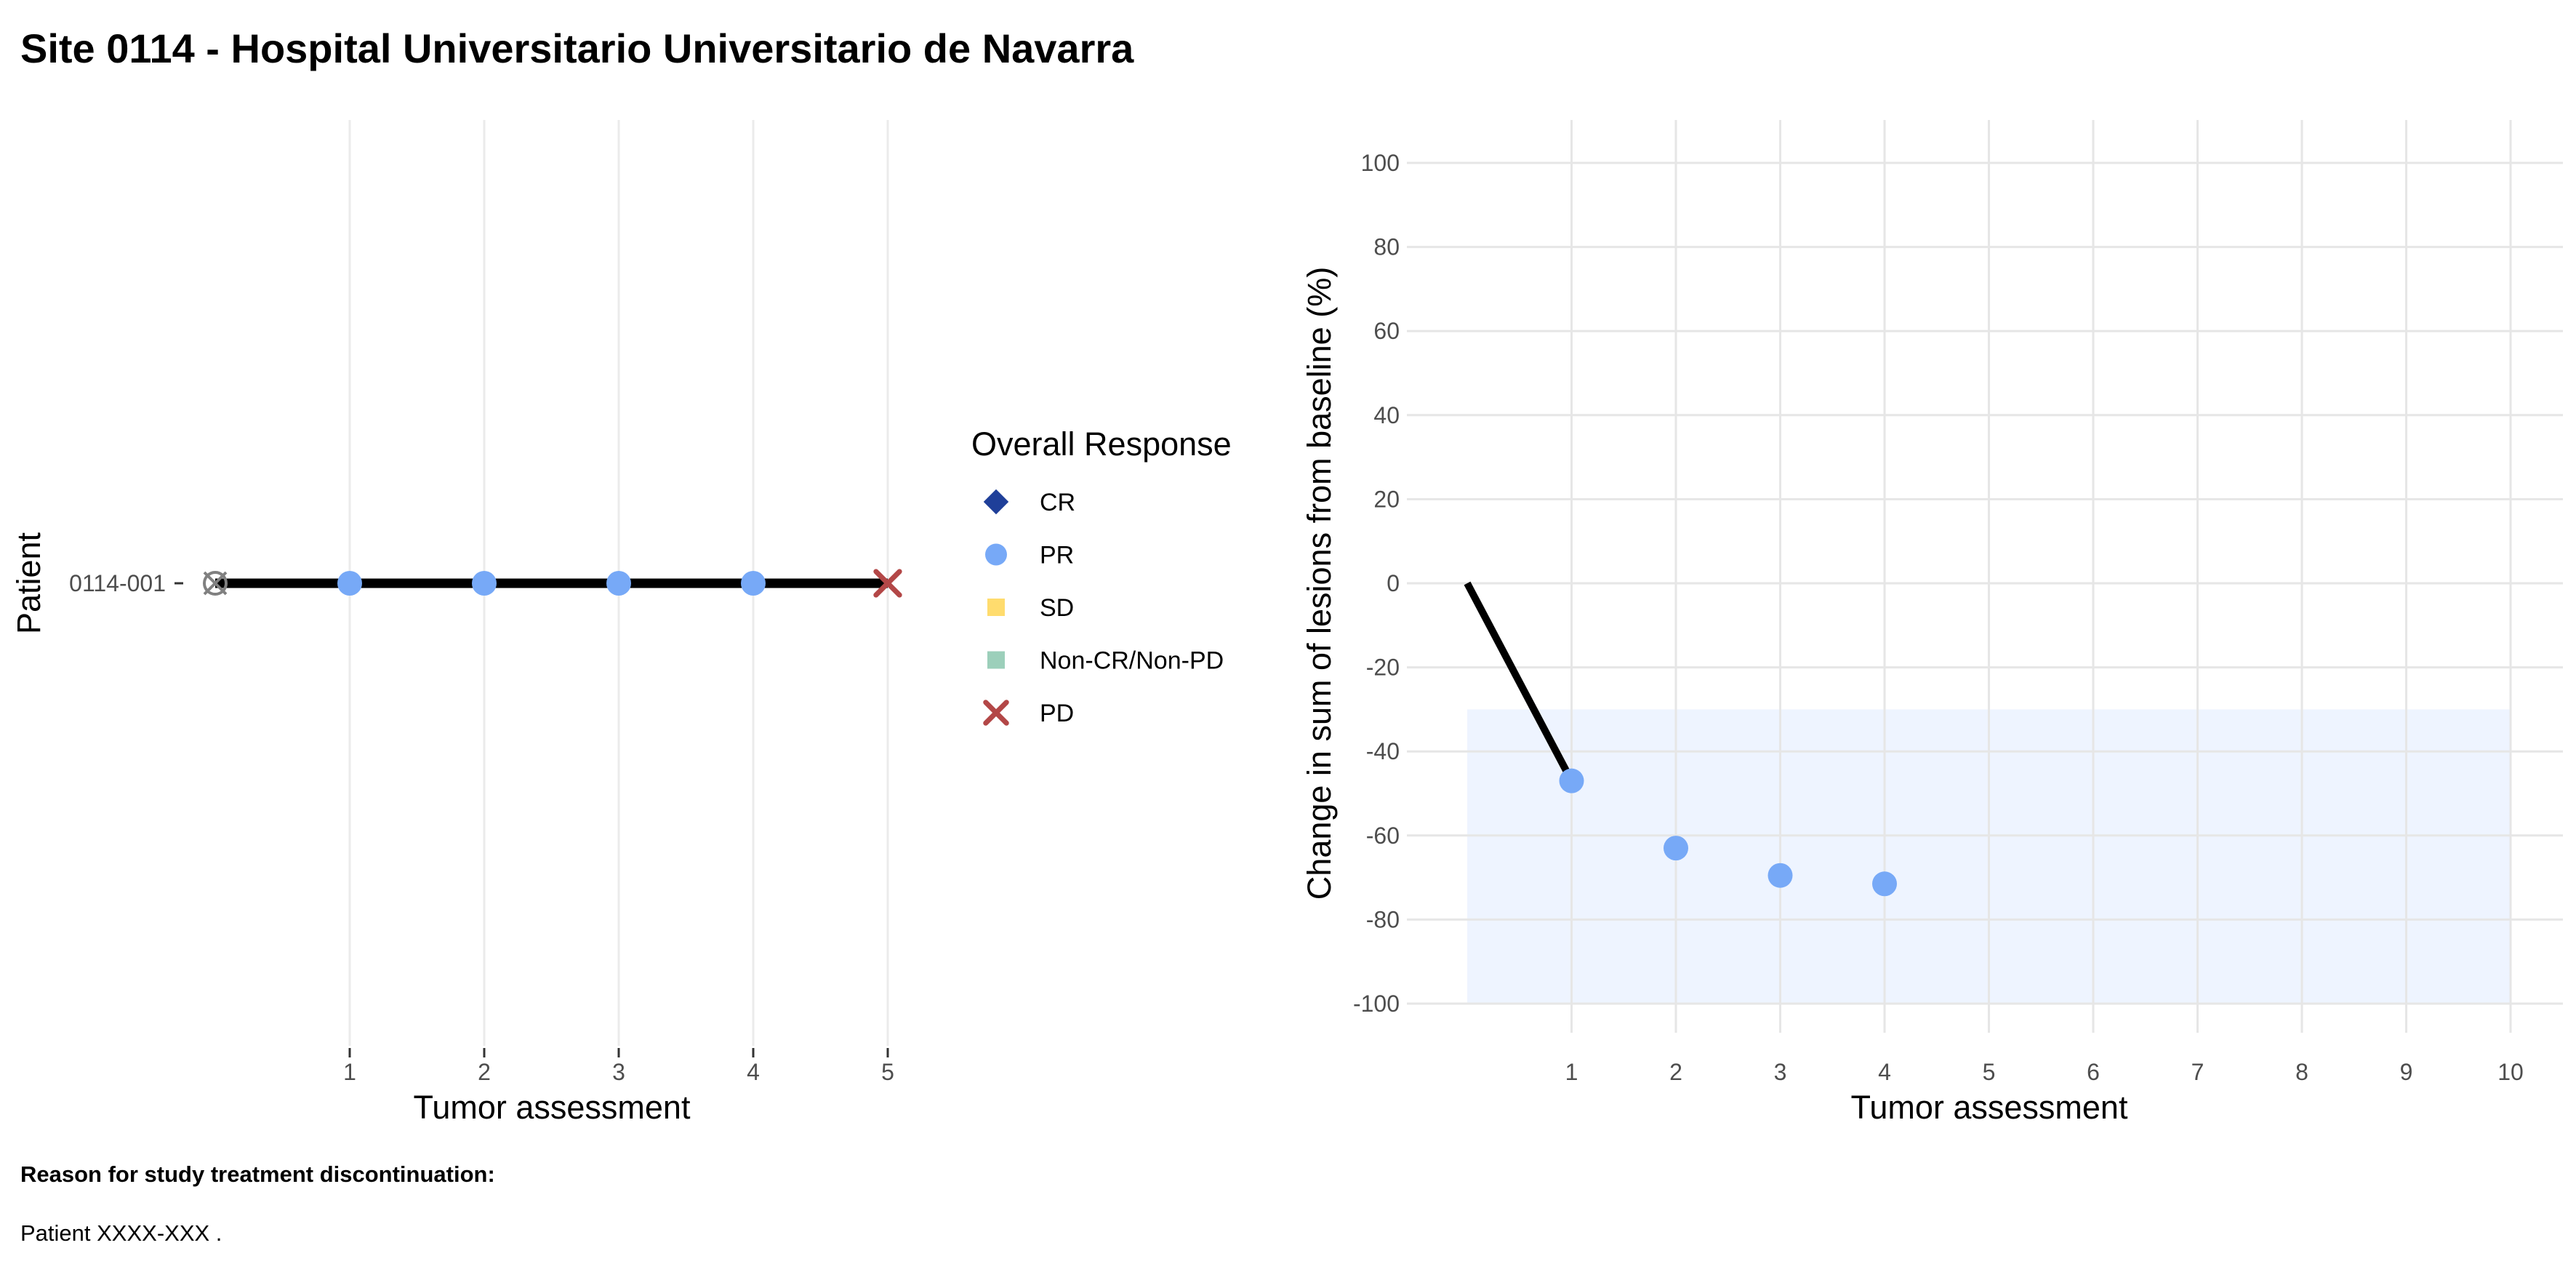  What do you see at coordinates (996, 607) in the screenshot?
I see `legend-key-sd` at bounding box center [996, 607].